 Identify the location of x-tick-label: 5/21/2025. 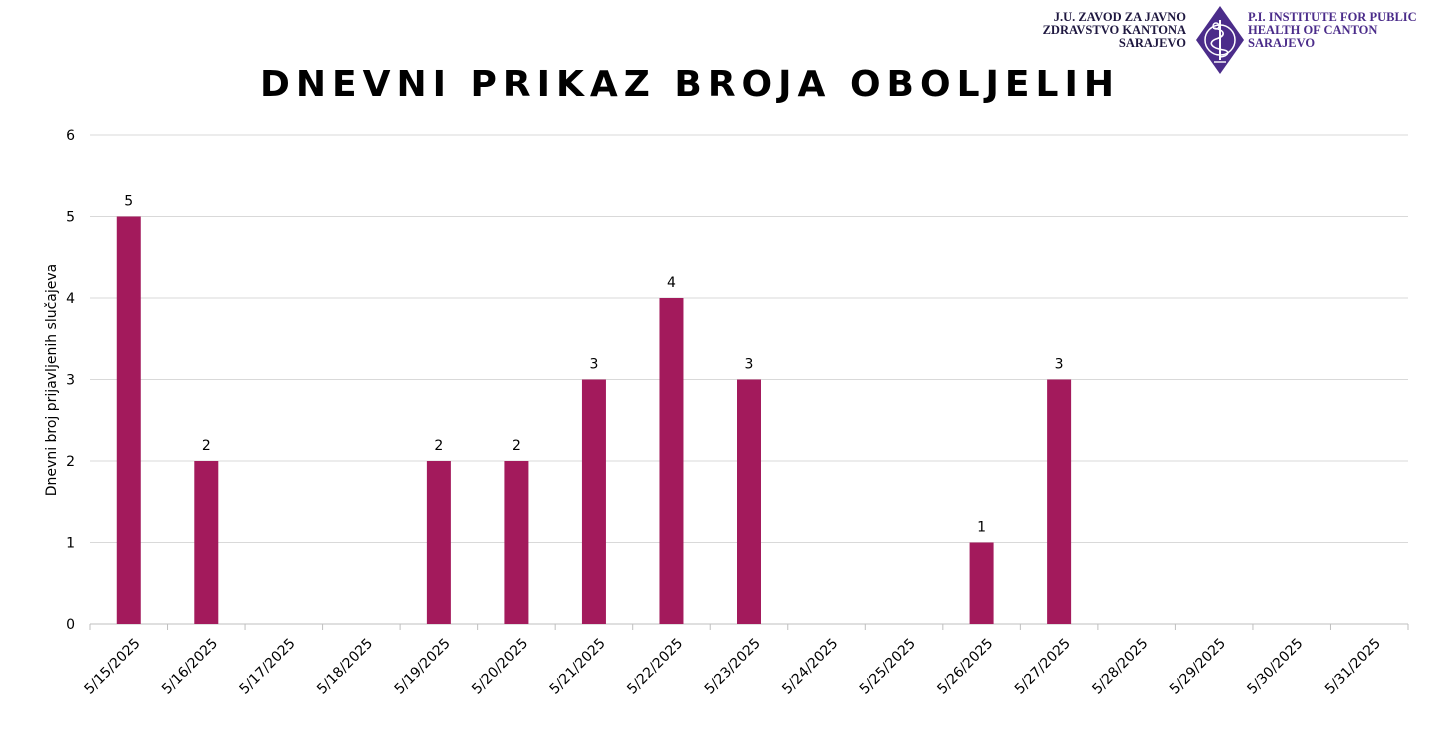
(578, 667).